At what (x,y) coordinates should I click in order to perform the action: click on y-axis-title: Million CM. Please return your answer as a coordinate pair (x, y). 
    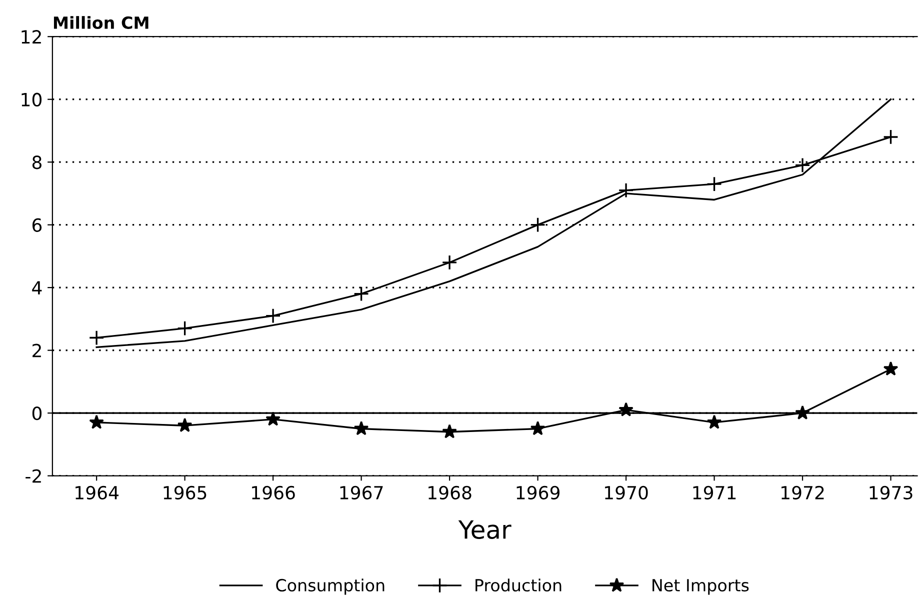
    Looking at the image, I should click on (101, 22).